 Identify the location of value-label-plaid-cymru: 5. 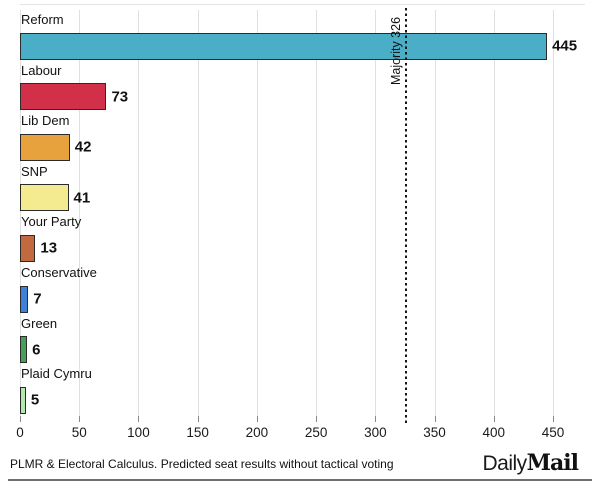
(35, 400).